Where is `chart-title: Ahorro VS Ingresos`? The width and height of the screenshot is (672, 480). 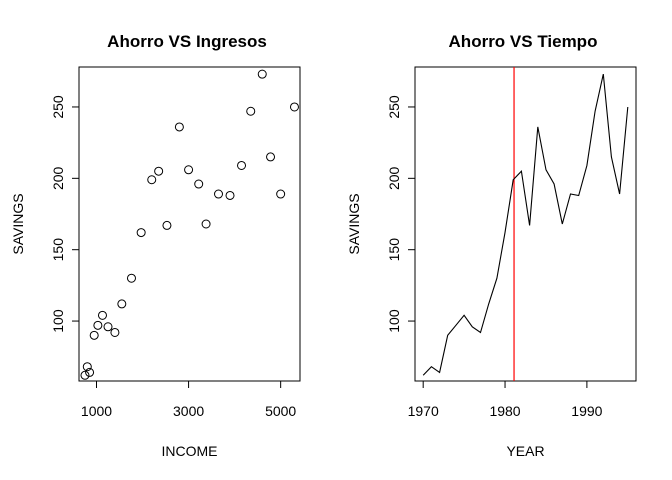
chart-title: Ahorro VS Ingresos is located at coordinates (187, 41).